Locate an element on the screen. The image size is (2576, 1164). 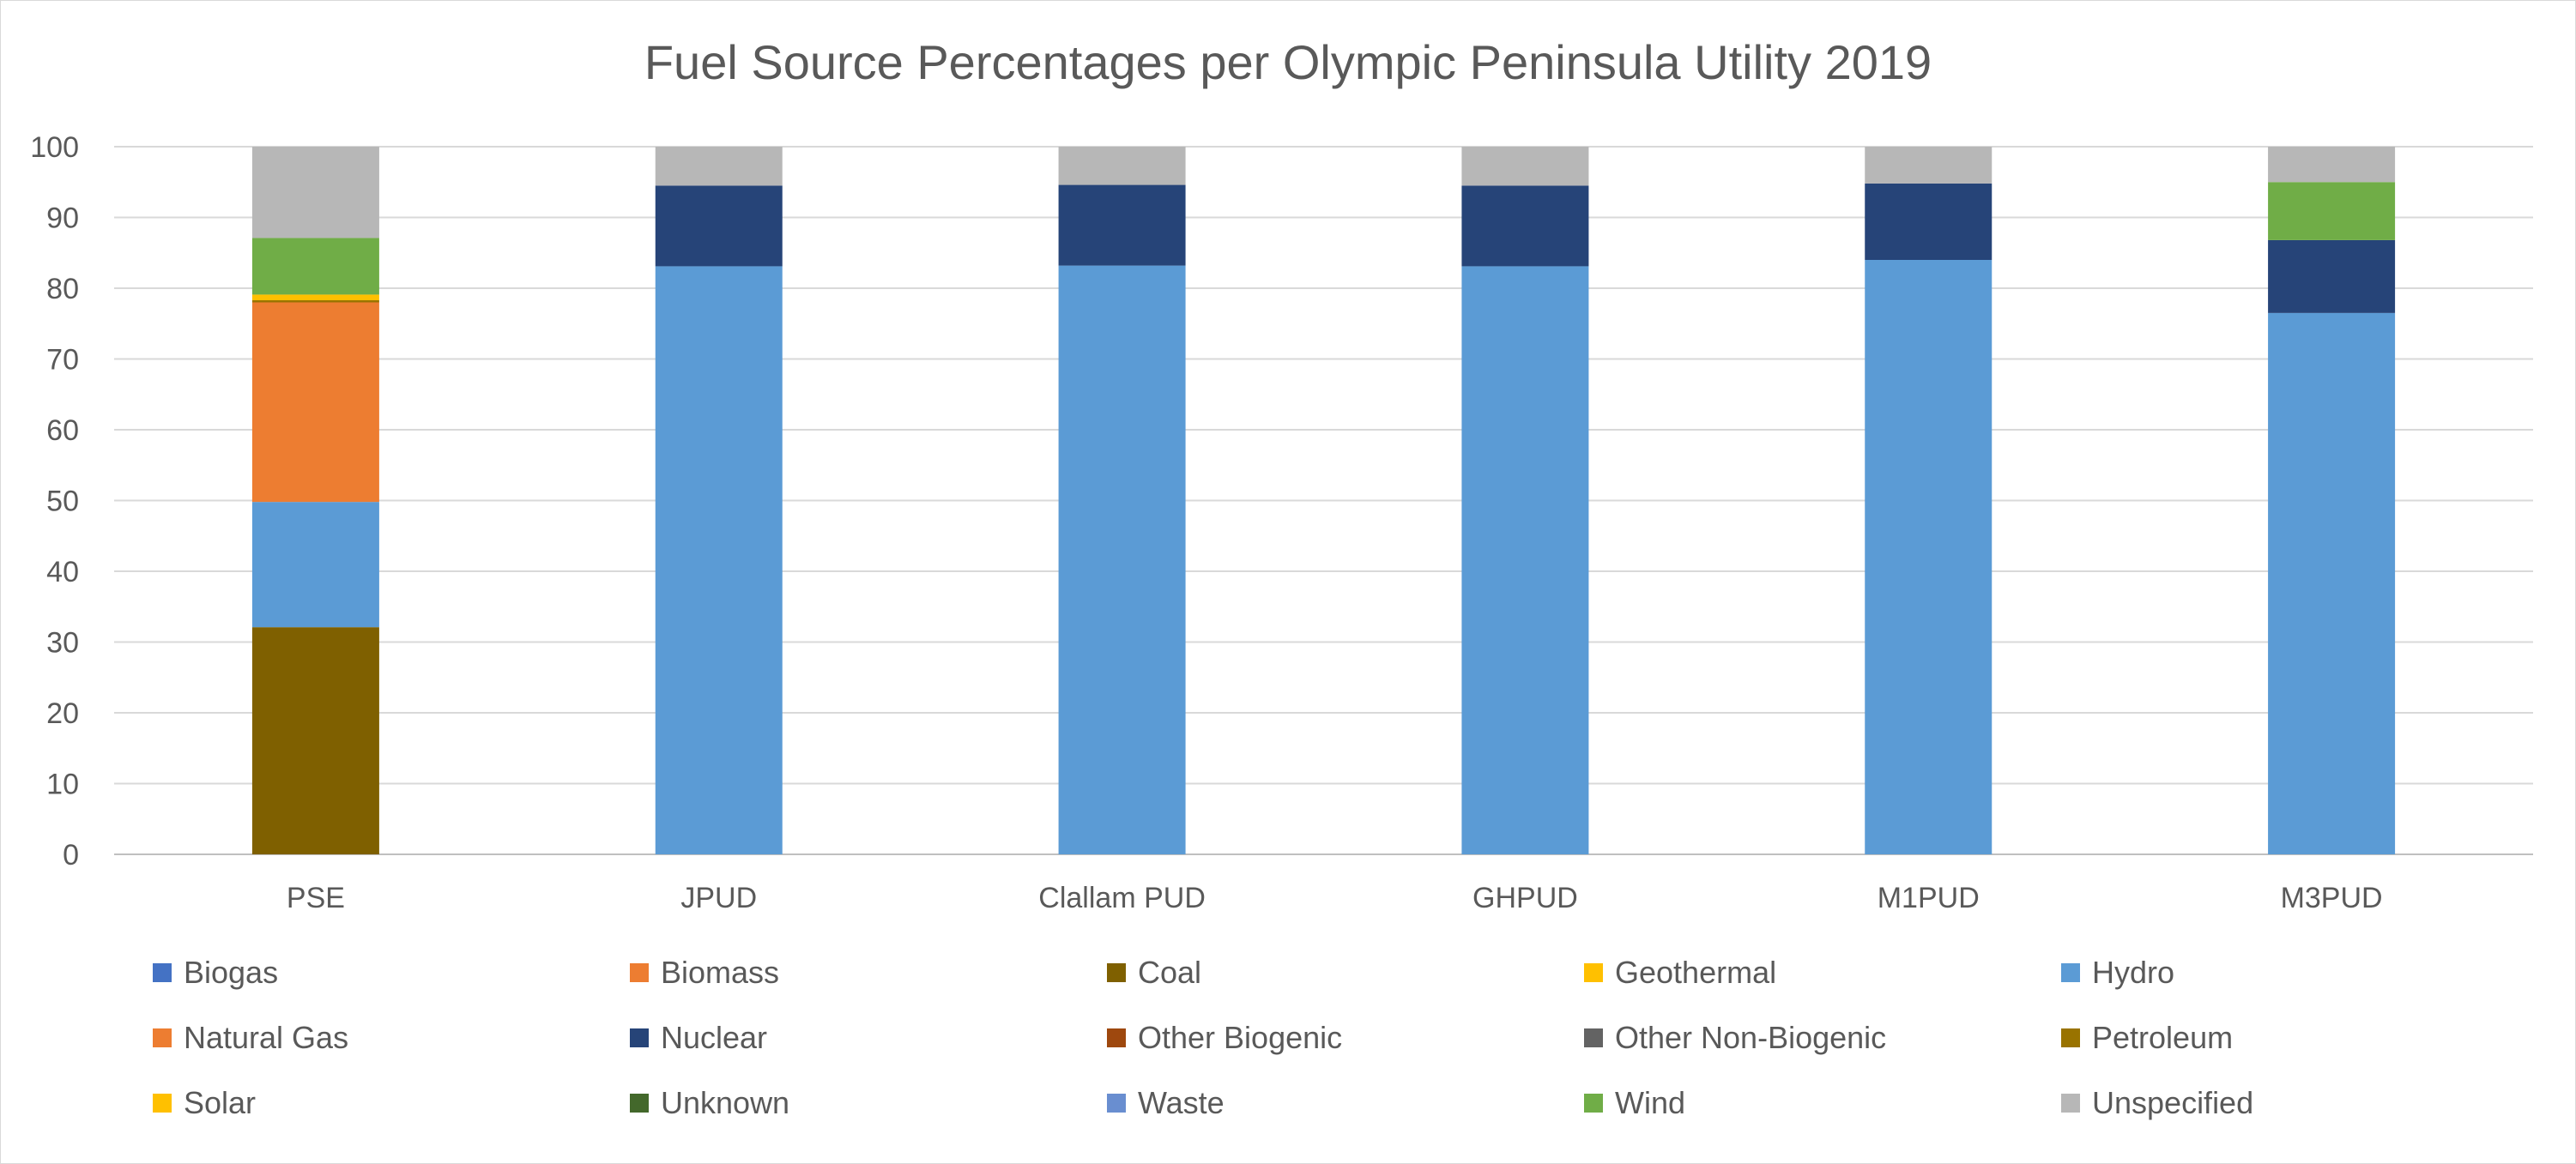
legend-entry: Coal is located at coordinates (1345, 973).